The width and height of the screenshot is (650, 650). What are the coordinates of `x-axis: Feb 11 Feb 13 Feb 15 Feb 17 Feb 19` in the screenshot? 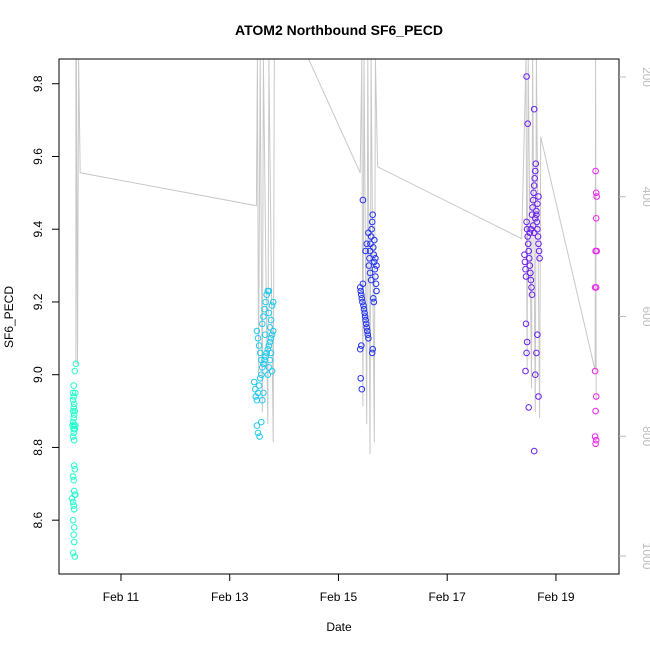 It's located at (339, 588).